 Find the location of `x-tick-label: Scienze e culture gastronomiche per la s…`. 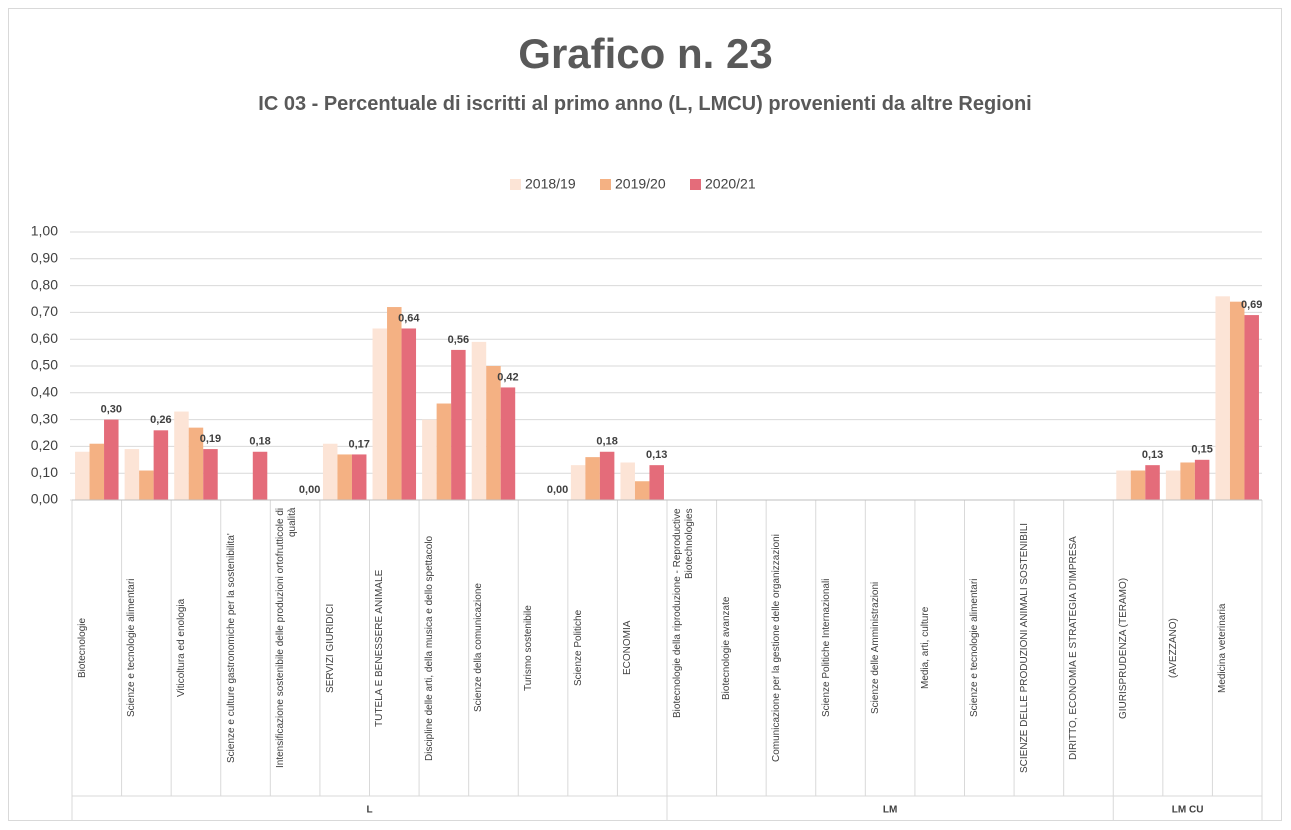

x-tick-label: Scienze e culture gastronomiche per la s… is located at coordinates (231, 648).